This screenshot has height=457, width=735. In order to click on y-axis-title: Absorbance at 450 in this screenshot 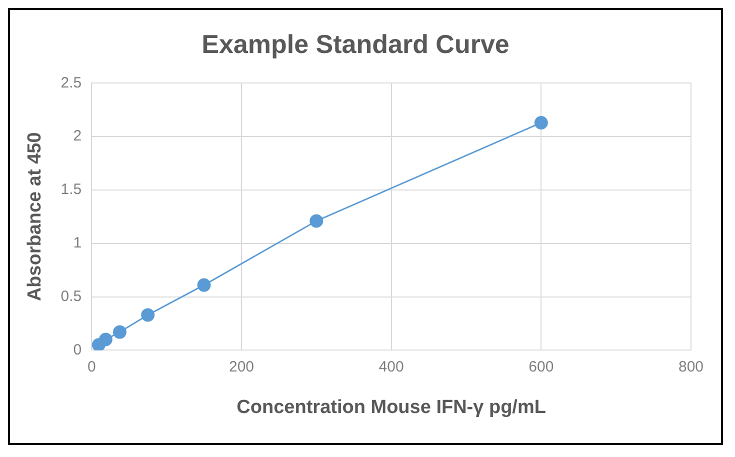, I will do `click(35, 217)`.